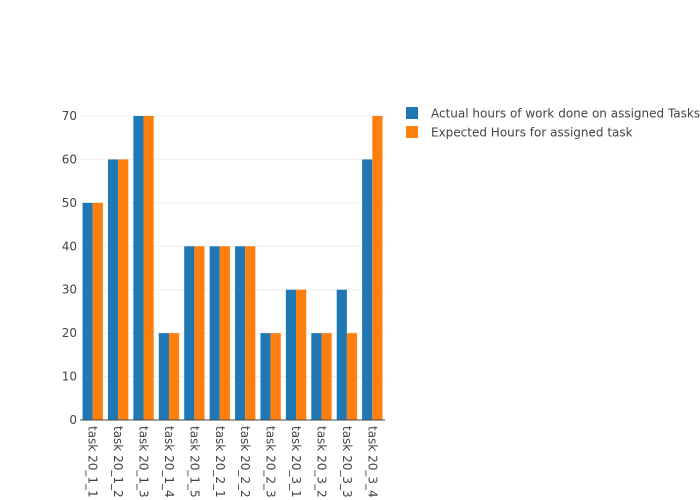 The height and width of the screenshot is (500, 700). Describe the element at coordinates (69, 268) in the screenshot. I see `y-tick-labels: 0 10 20 30 40 50 60 70` at that location.